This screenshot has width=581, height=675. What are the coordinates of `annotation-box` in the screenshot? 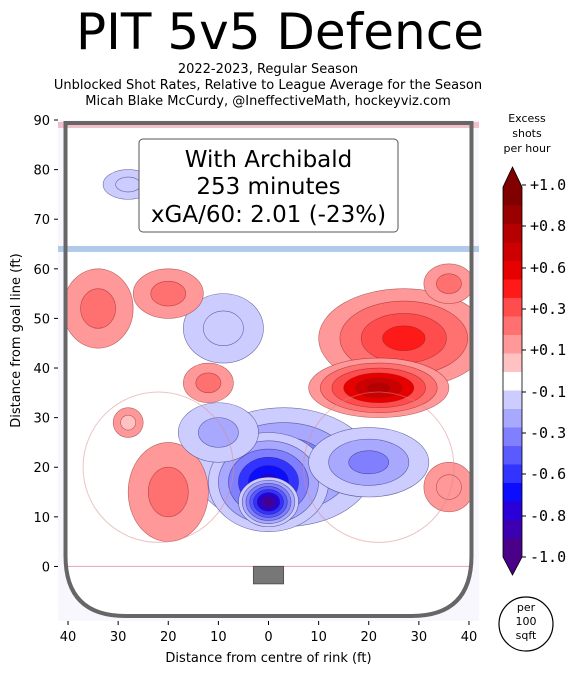 It's located at (268, 185).